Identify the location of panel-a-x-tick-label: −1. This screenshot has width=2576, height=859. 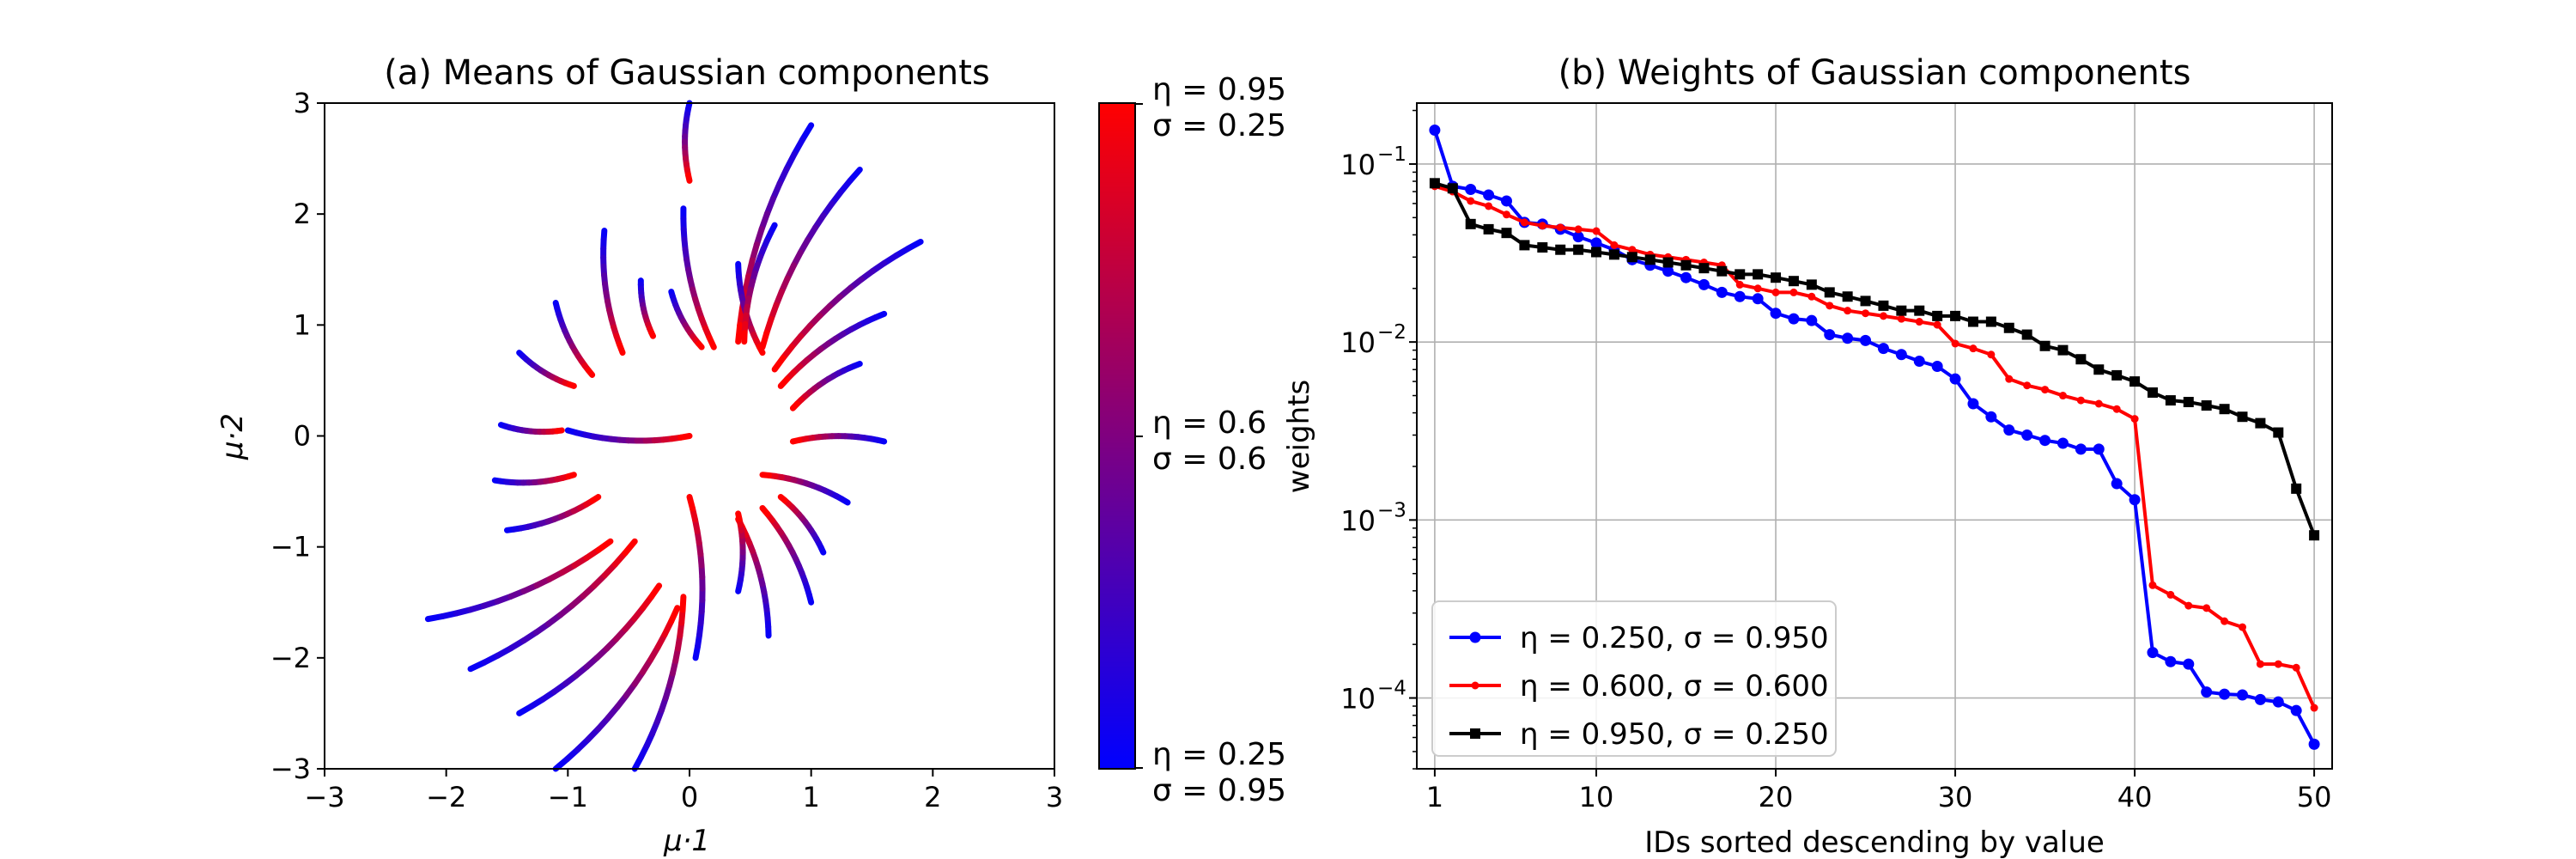
(568, 797).